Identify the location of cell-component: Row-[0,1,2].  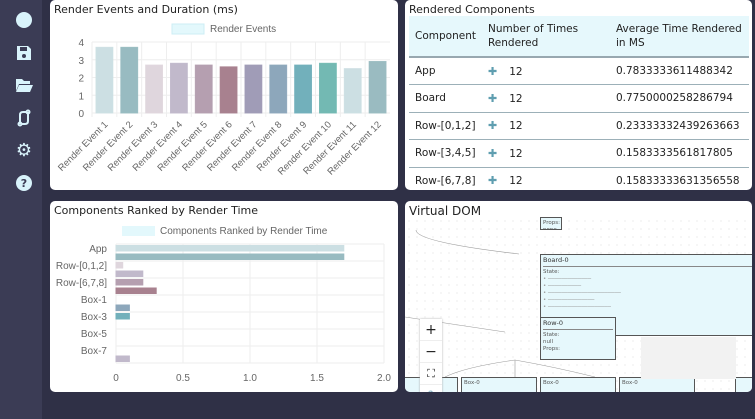
(445, 126).